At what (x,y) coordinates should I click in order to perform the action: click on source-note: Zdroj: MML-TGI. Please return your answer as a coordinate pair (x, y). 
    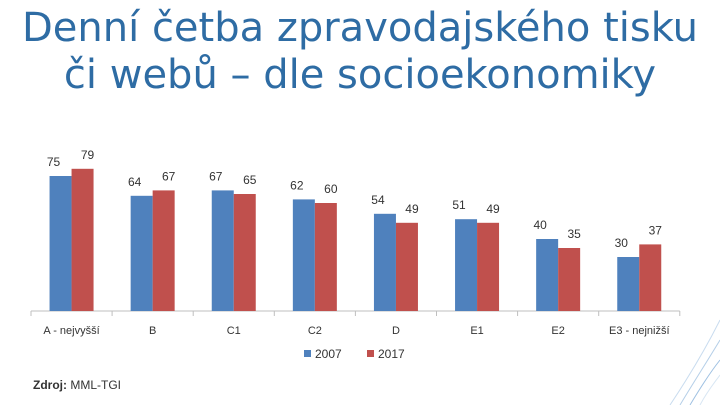
    Looking at the image, I should click on (77, 385).